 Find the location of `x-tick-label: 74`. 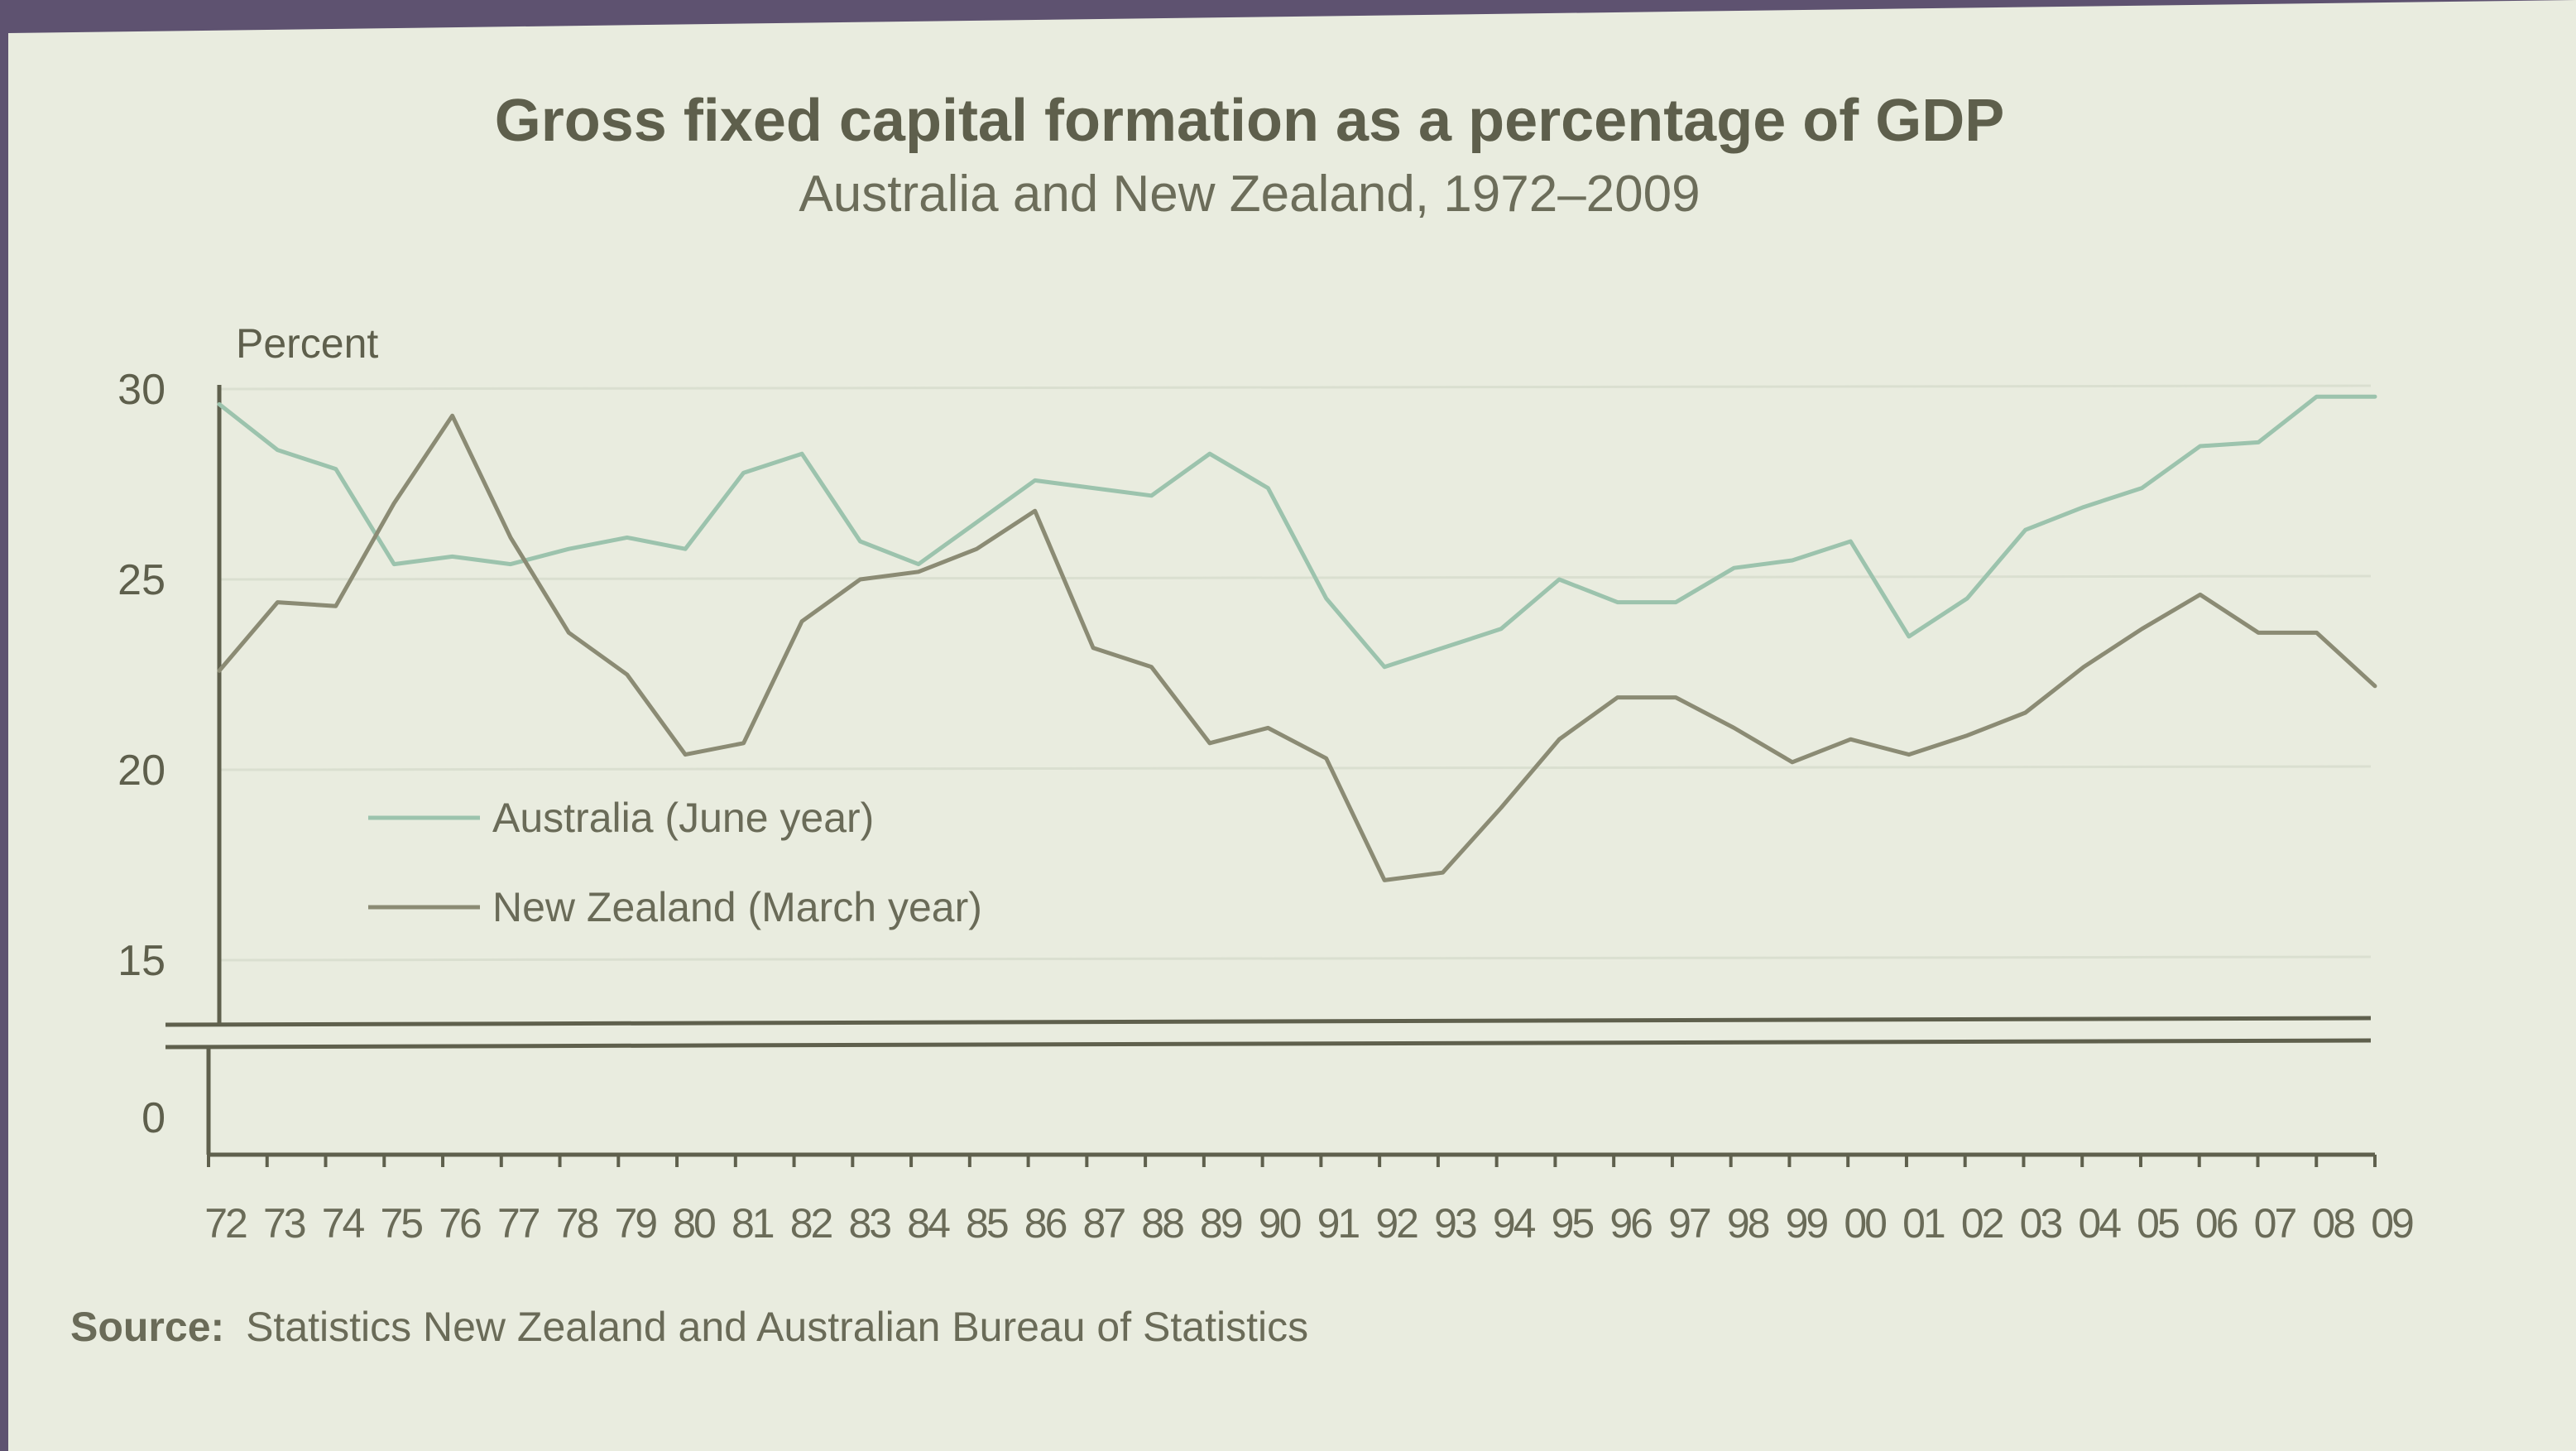

x-tick-label: 74 is located at coordinates (344, 1223).